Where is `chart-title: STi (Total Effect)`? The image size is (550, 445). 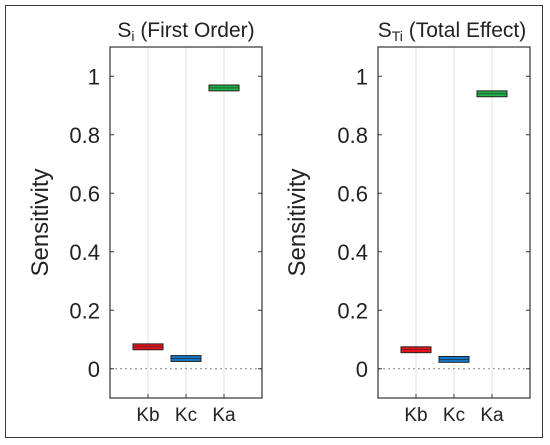 chart-title: STi (Total Effect) is located at coordinates (452, 31).